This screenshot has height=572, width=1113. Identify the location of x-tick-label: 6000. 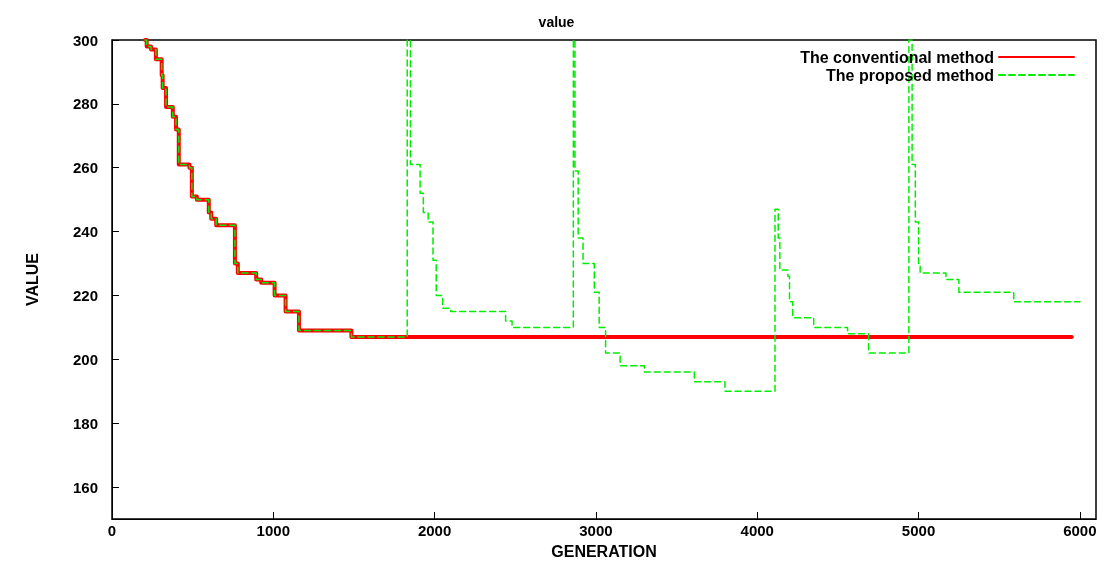
(1080, 530).